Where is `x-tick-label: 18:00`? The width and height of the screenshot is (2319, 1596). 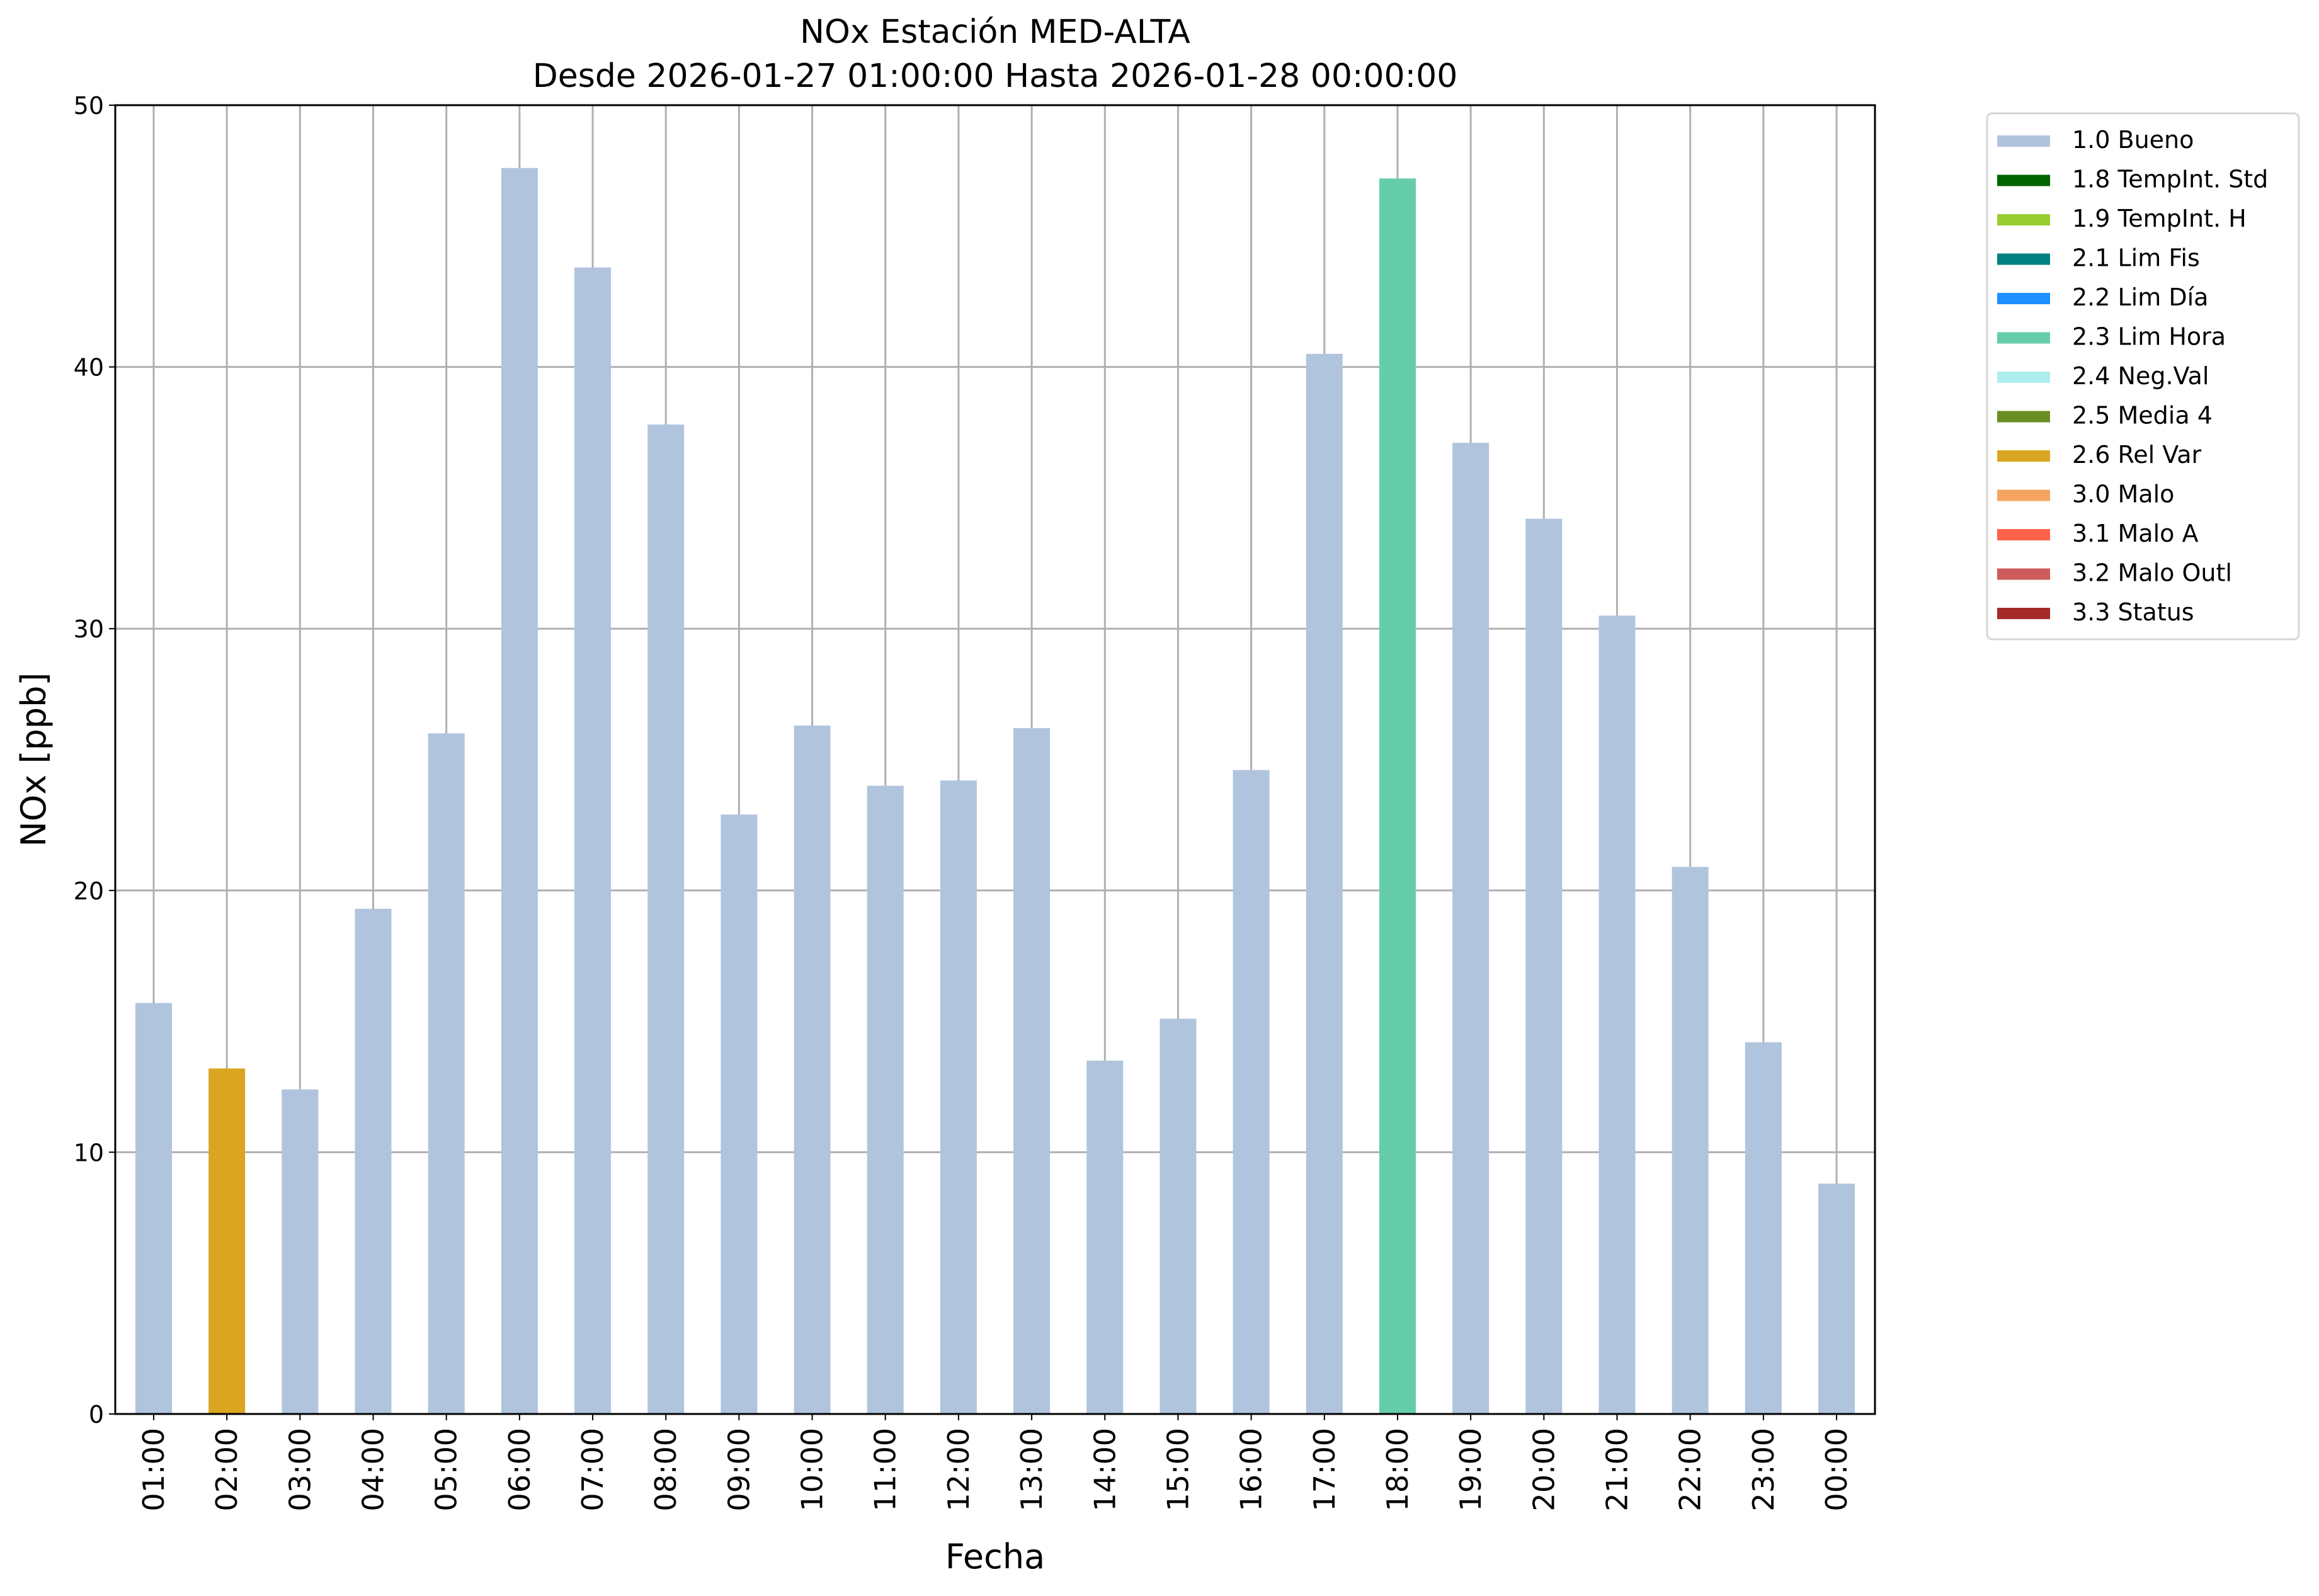 x-tick-label: 18:00 is located at coordinates (1398, 1470).